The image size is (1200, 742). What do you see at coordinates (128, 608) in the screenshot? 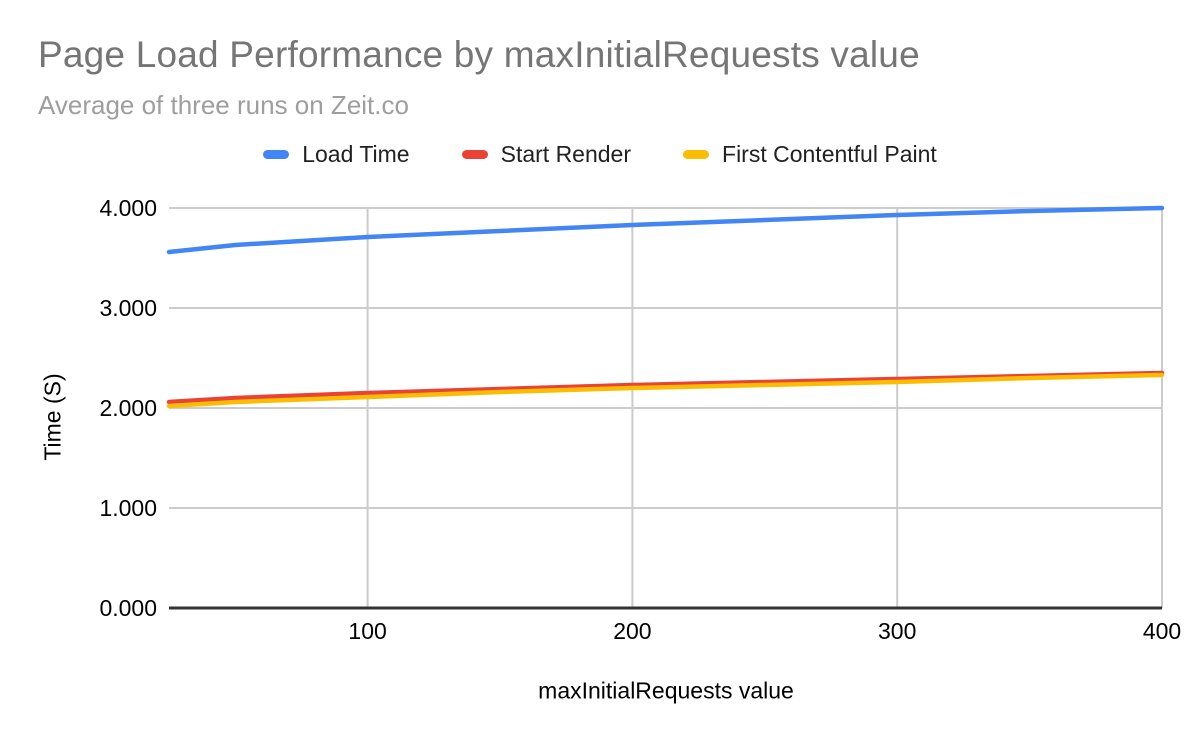
I see `y-tick-label: 0.000` at bounding box center [128, 608].